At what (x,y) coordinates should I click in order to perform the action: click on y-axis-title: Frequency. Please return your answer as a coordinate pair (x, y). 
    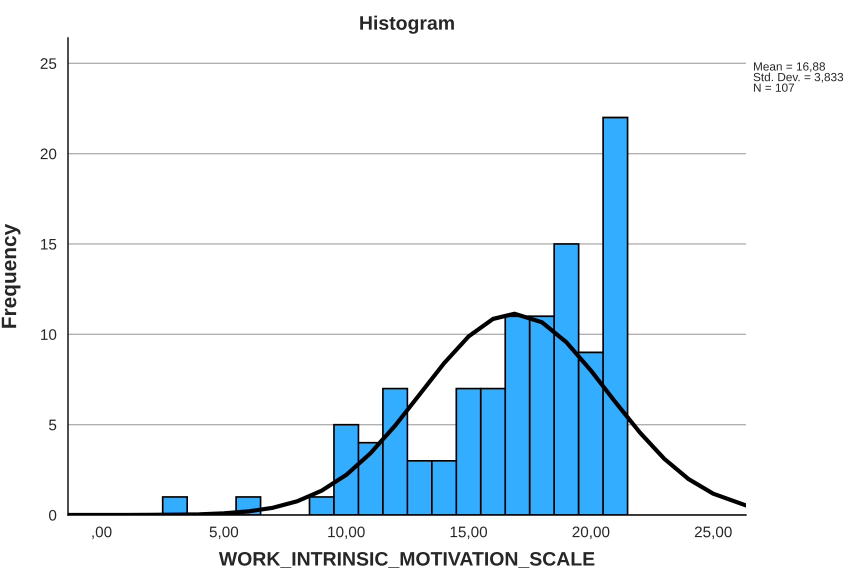
    Looking at the image, I should click on (11, 276).